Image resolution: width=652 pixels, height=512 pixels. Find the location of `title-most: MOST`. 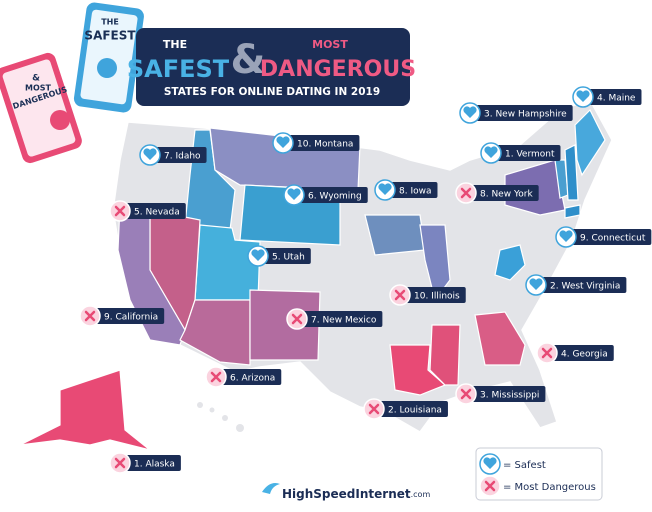

title-most: MOST is located at coordinates (330, 44).